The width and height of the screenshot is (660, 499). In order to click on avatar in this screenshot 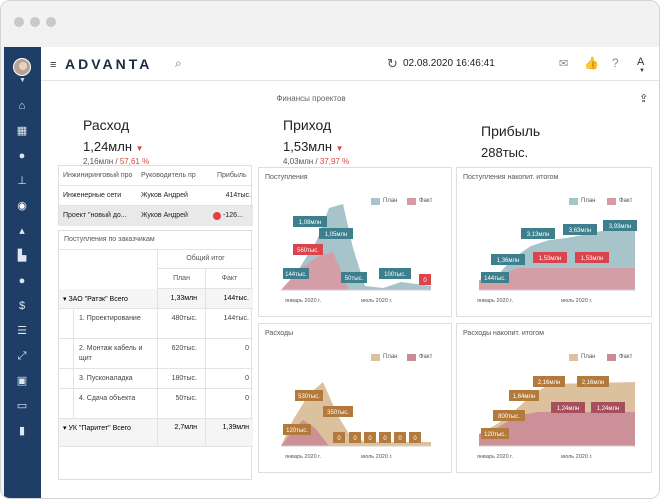, I will do `click(22, 67)`.